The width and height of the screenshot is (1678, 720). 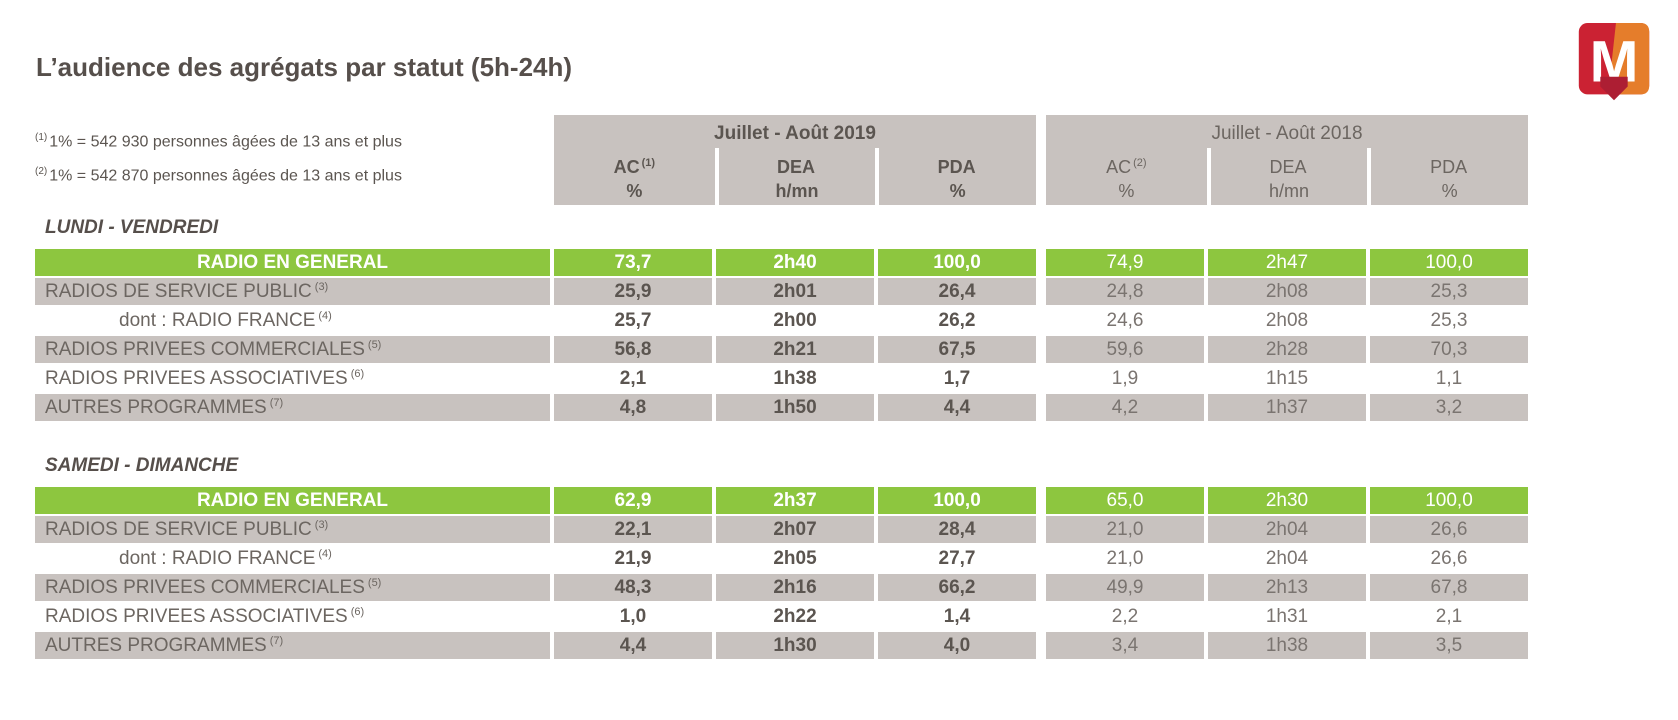 What do you see at coordinates (1449, 407) in the screenshot?
I see `value-pda-2018: 3,2` at bounding box center [1449, 407].